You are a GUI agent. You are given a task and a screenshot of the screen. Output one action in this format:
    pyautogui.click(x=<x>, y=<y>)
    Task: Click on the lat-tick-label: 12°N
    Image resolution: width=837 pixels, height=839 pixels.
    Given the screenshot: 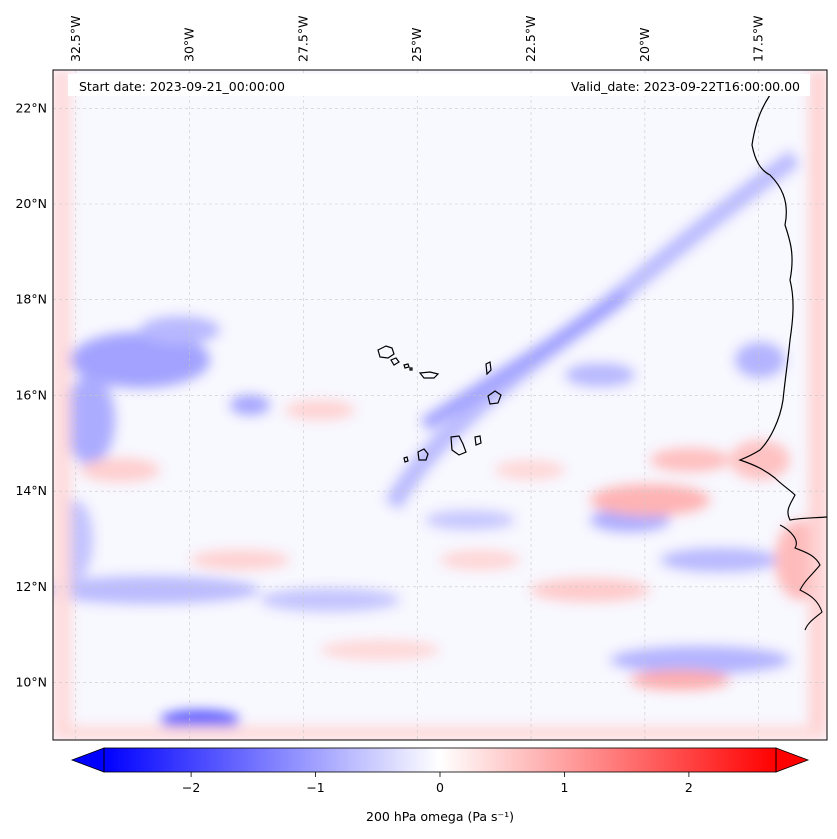 What is the action you would take?
    pyautogui.click(x=31, y=586)
    